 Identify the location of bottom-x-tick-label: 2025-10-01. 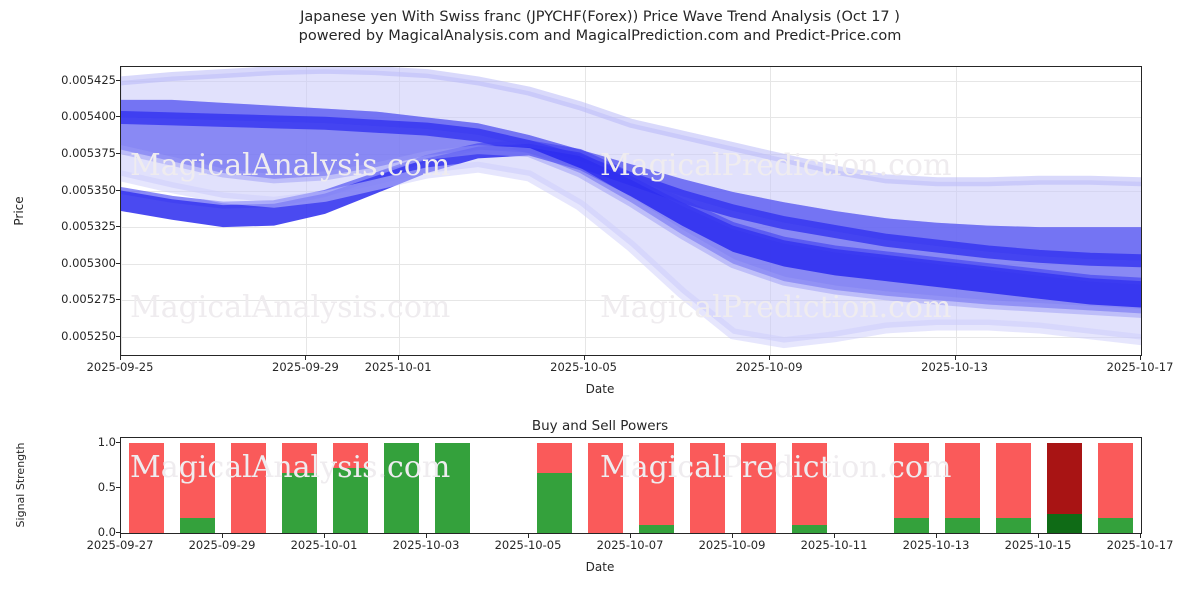
(324, 545).